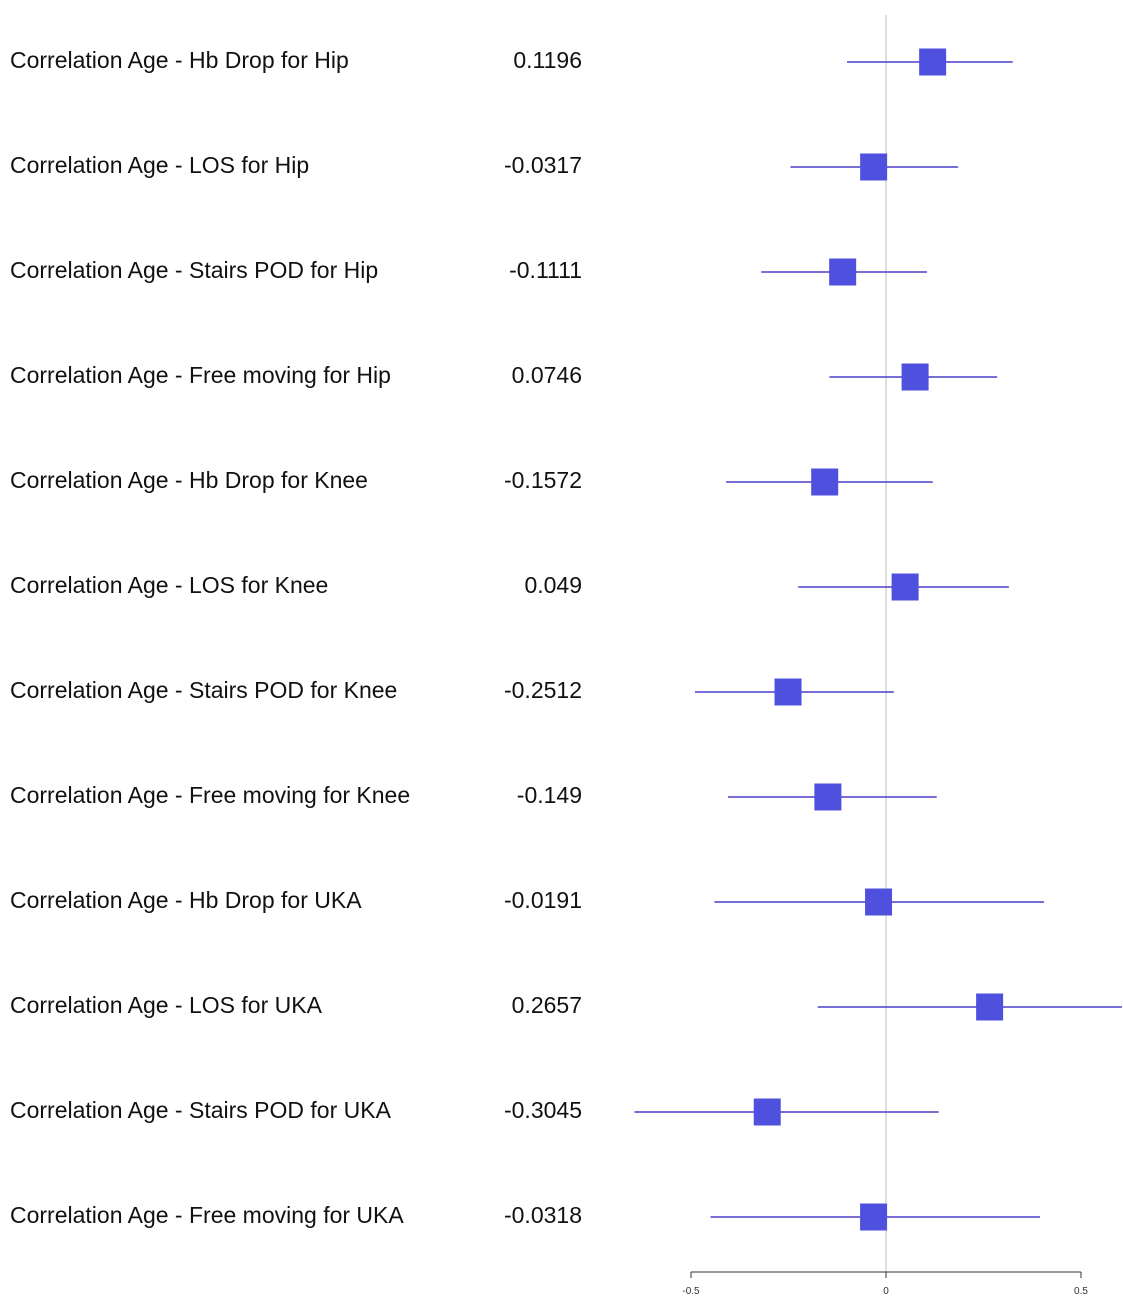  What do you see at coordinates (543, 690) in the screenshot?
I see `row-value: -0.2512` at bounding box center [543, 690].